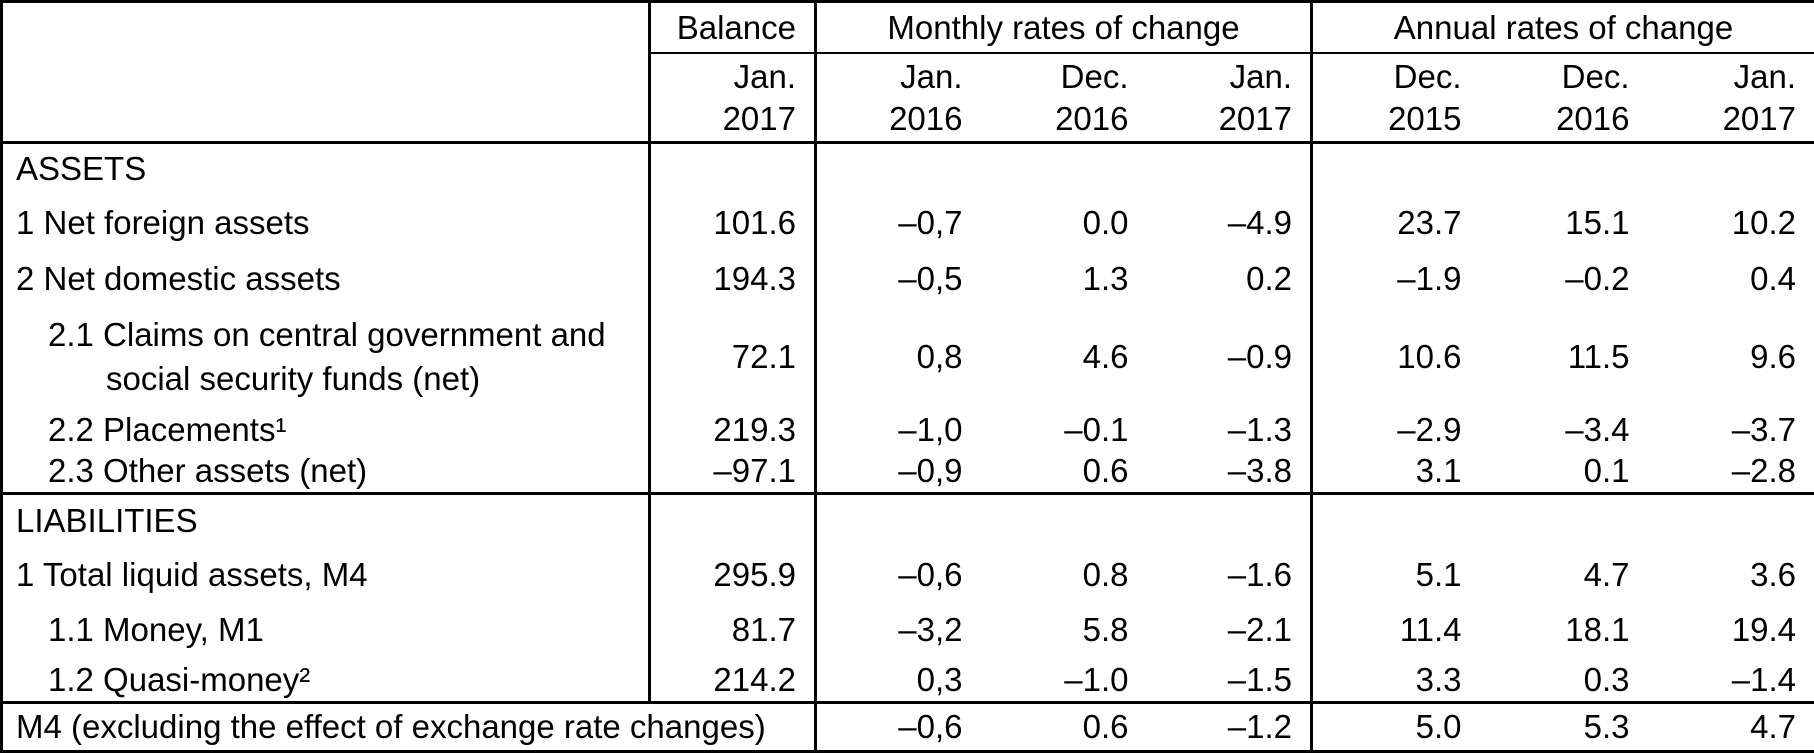 Image resolution: width=1814 pixels, height=753 pixels. What do you see at coordinates (1563, 726) in the screenshot?
I see `cell-value: 5.3` at bounding box center [1563, 726].